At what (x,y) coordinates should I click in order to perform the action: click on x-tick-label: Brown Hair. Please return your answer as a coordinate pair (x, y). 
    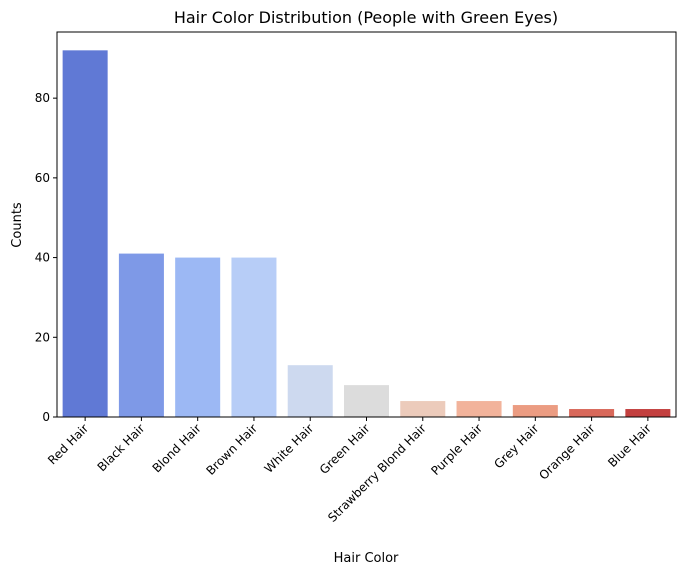
    Looking at the image, I should click on (231, 449).